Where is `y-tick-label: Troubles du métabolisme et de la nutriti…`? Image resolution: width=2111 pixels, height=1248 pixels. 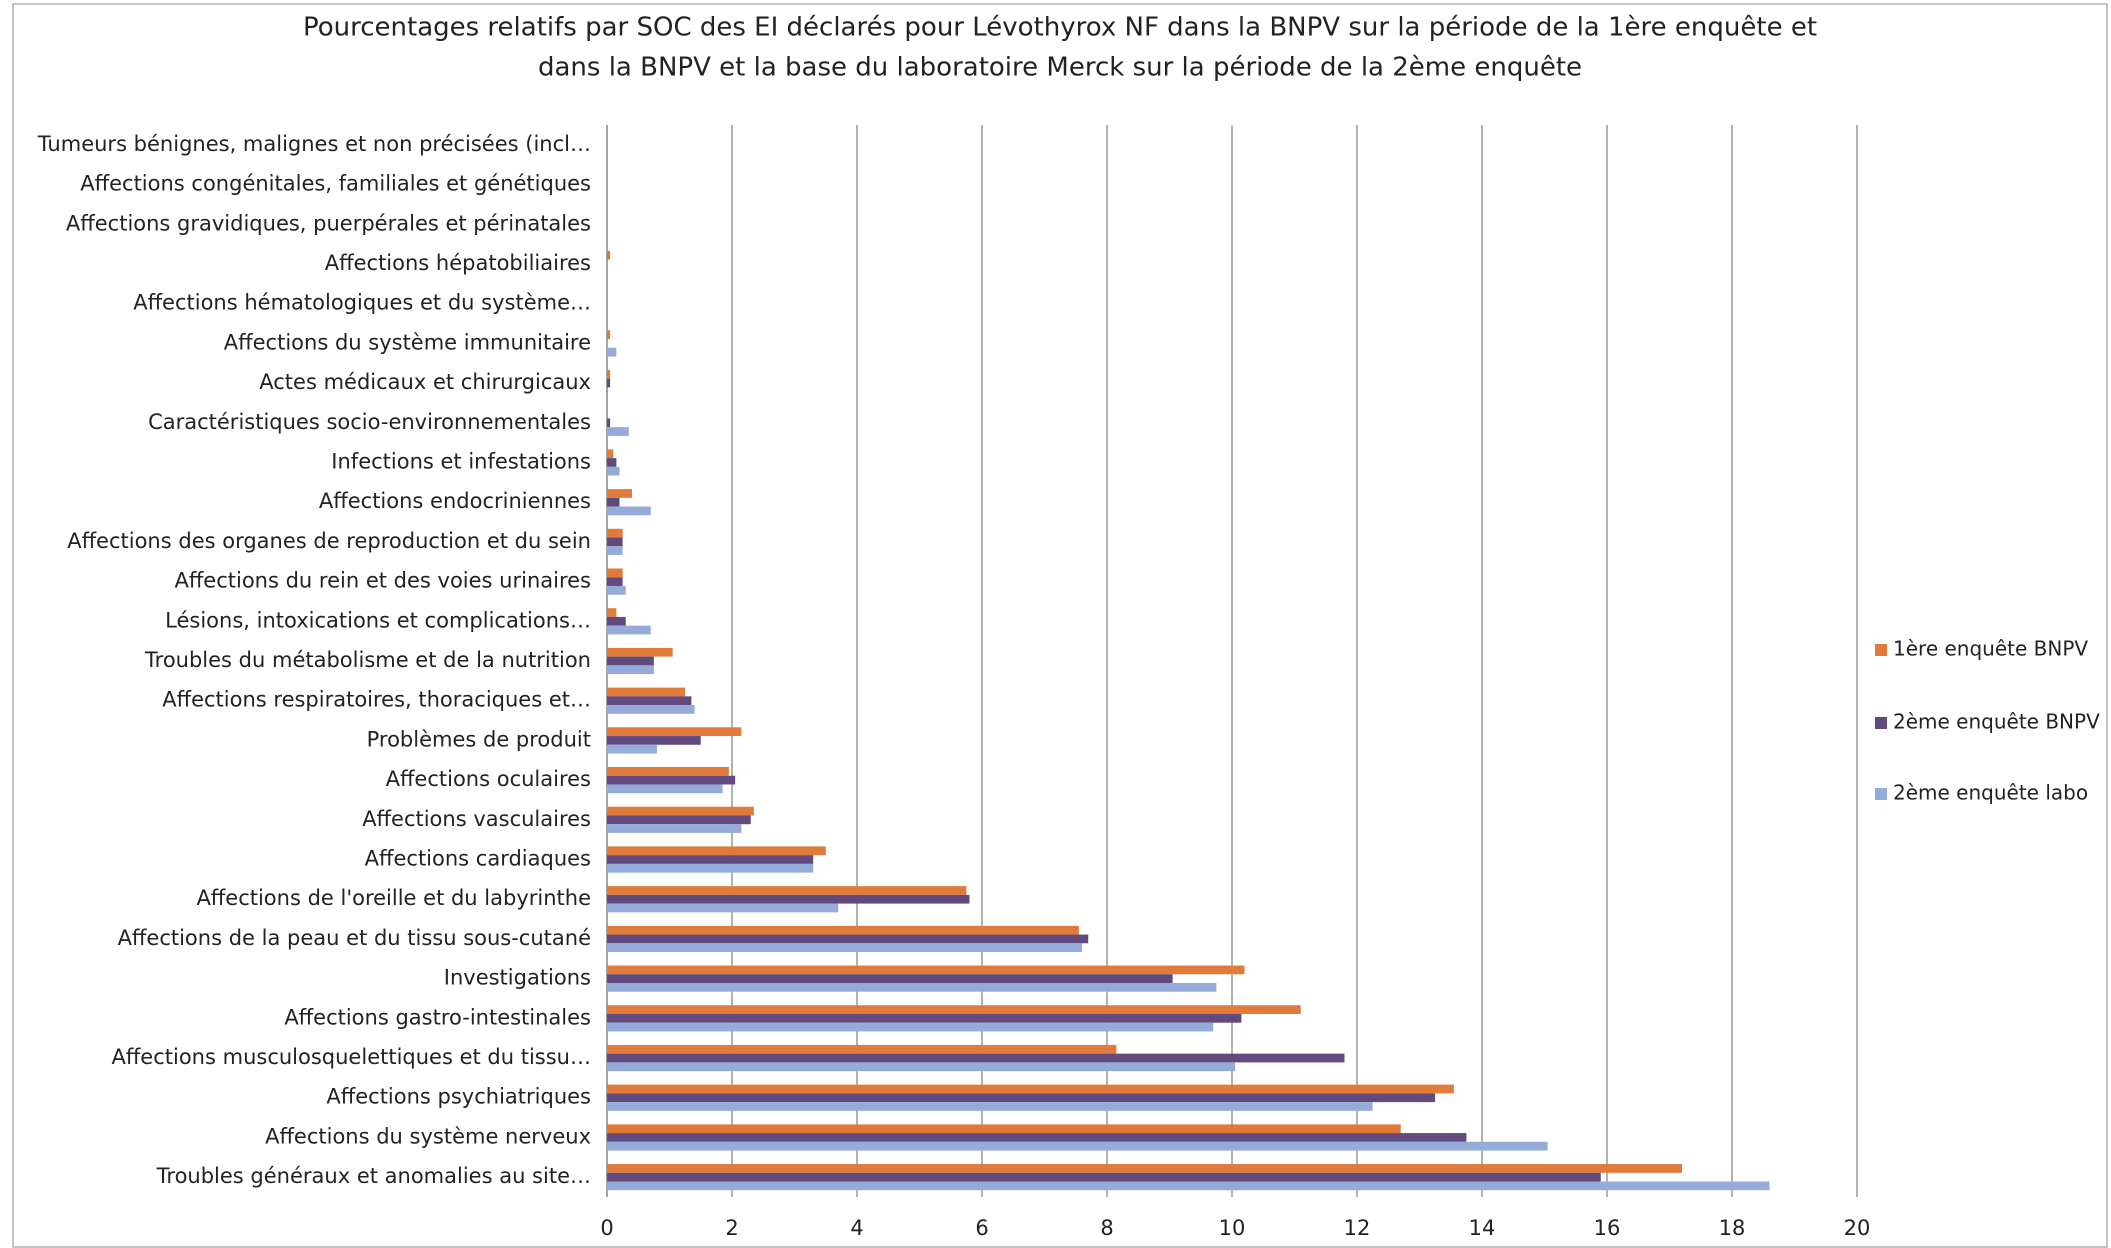
y-tick-label: Troubles du métabolisme et de la nutriti… is located at coordinates (367, 660).